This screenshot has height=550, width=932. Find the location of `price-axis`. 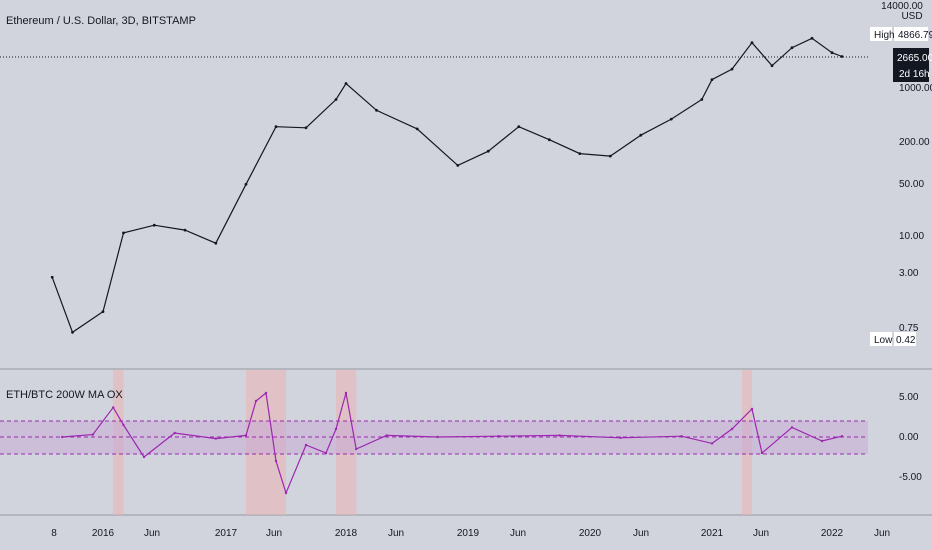

price-axis is located at coordinates (900, 275).